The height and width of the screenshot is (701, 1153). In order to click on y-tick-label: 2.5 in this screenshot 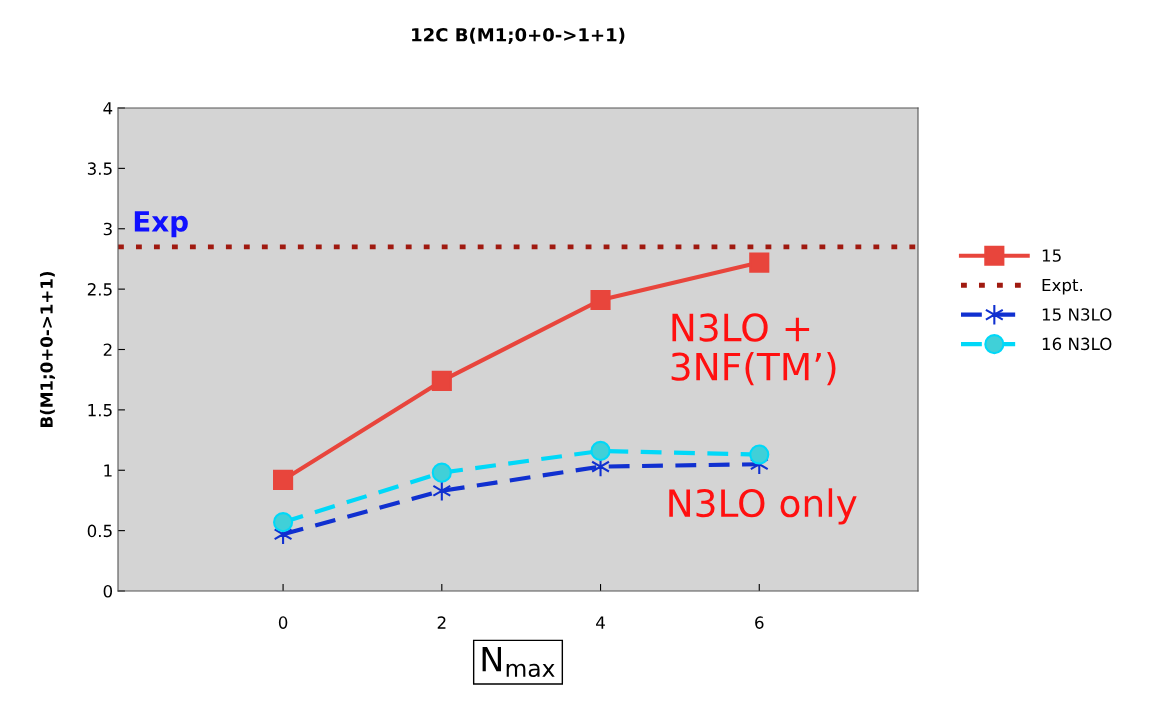, I will do `click(99, 289)`.